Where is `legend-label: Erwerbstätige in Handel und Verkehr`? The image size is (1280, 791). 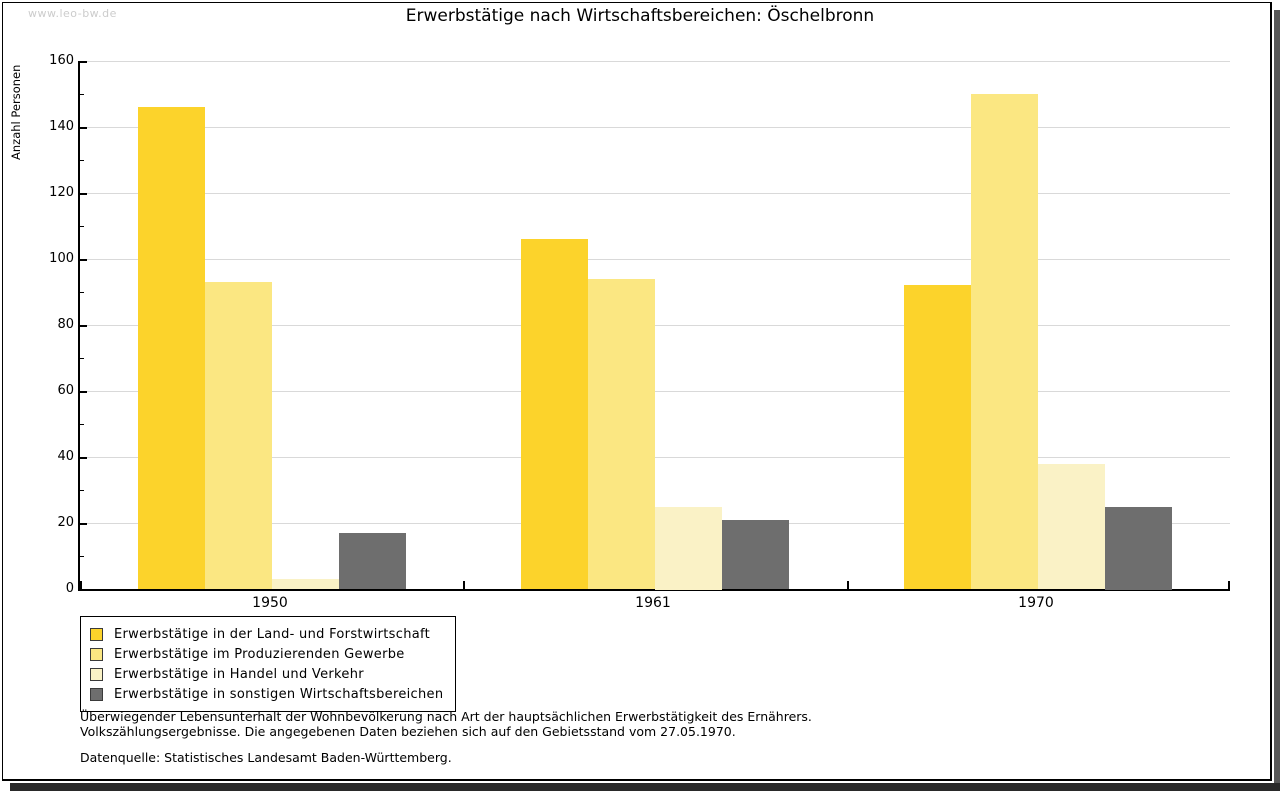 legend-label: Erwerbstätige in Handel und Verkehr is located at coordinates (239, 674).